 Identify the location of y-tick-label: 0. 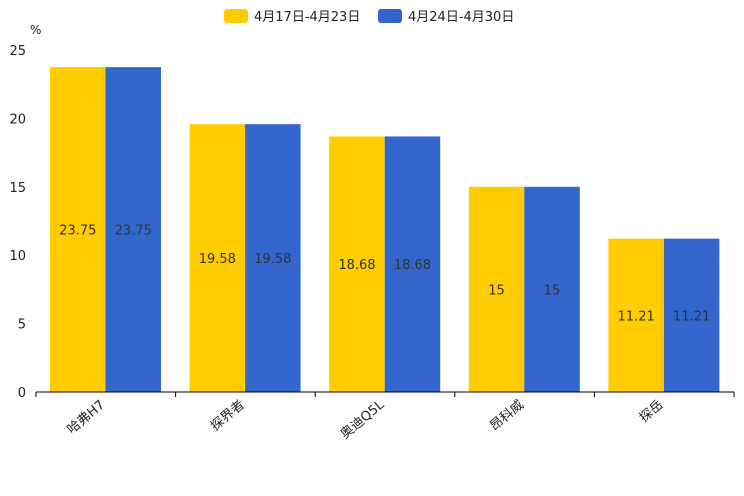
(22, 393).